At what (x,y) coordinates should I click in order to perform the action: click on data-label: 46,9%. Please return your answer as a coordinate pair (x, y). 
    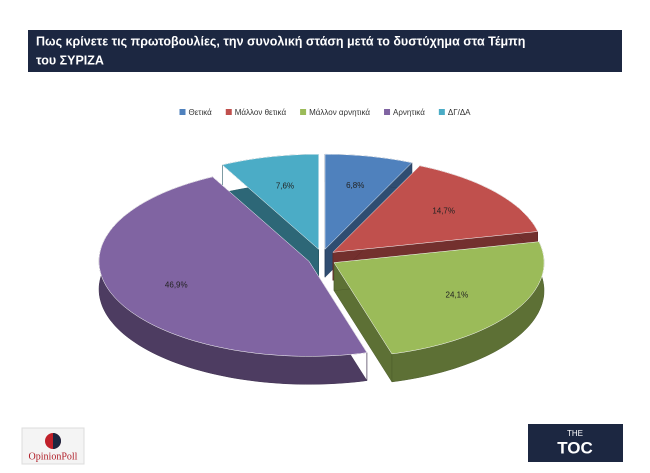
    Looking at the image, I should click on (176, 284).